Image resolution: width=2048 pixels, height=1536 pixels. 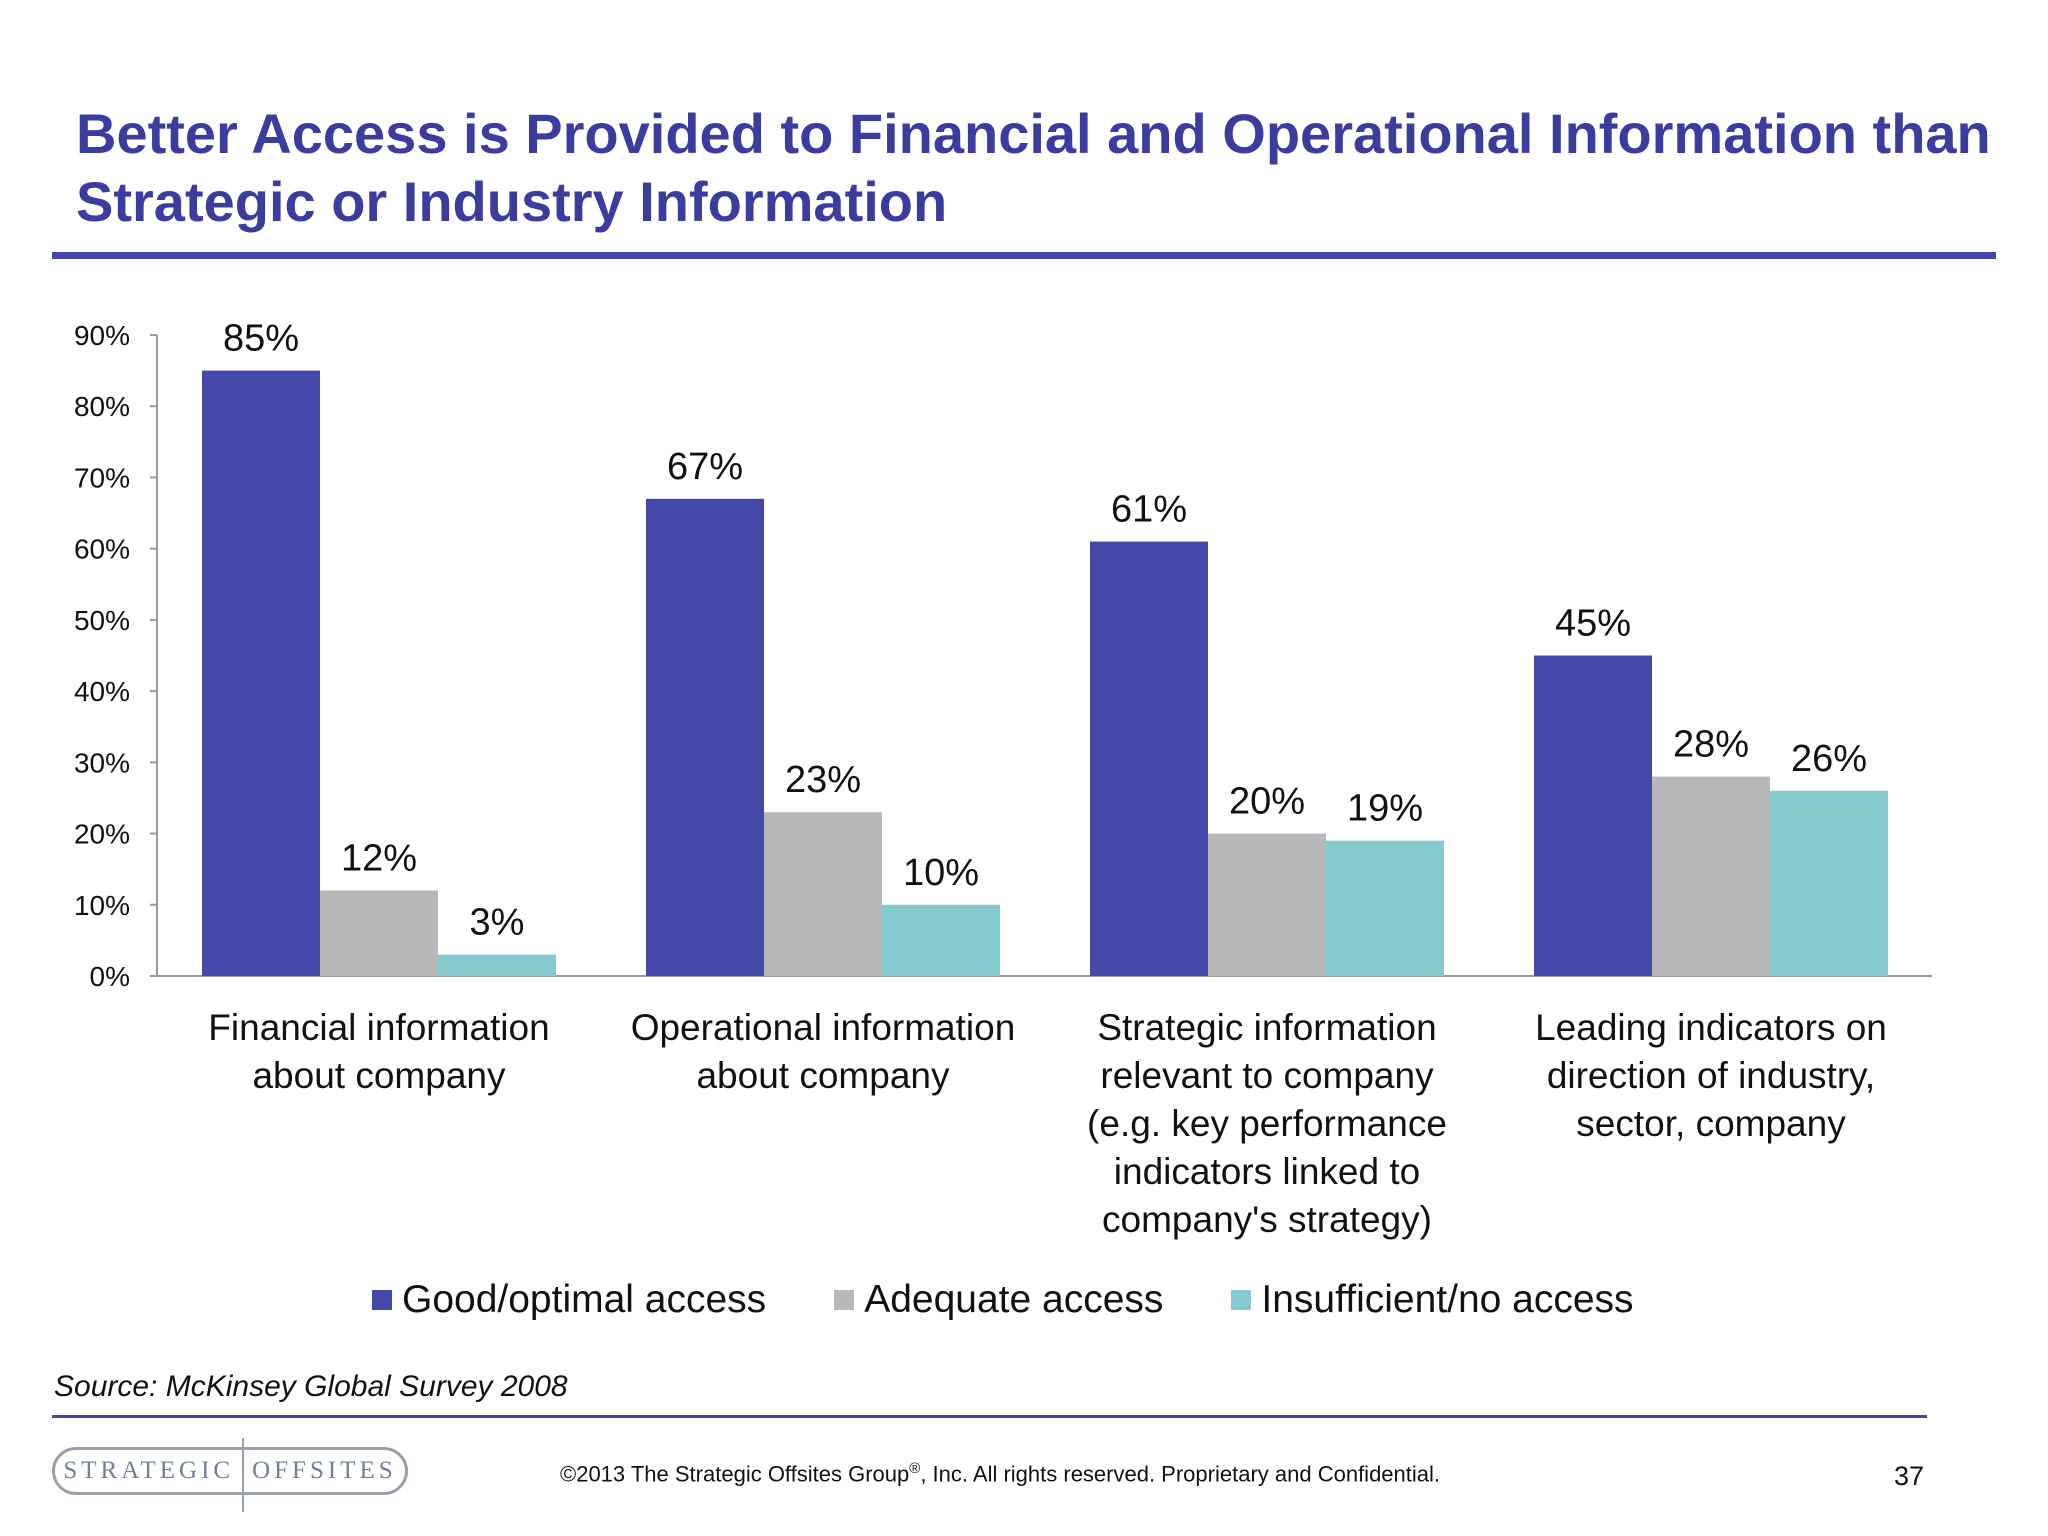 What do you see at coordinates (1711, 1123) in the screenshot?
I see `x-category-label-line: sector, company` at bounding box center [1711, 1123].